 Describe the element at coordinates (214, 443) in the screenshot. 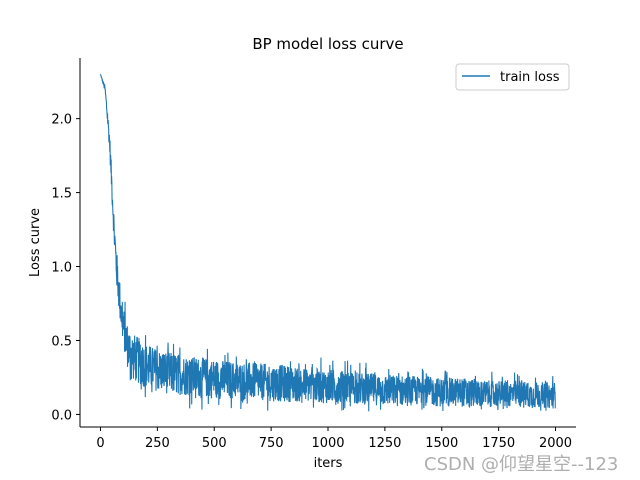

I see `x-tick-label: 500` at that location.